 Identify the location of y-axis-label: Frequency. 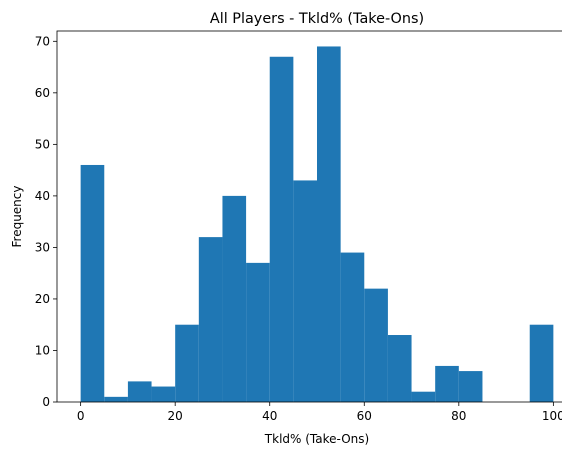
(17, 217).